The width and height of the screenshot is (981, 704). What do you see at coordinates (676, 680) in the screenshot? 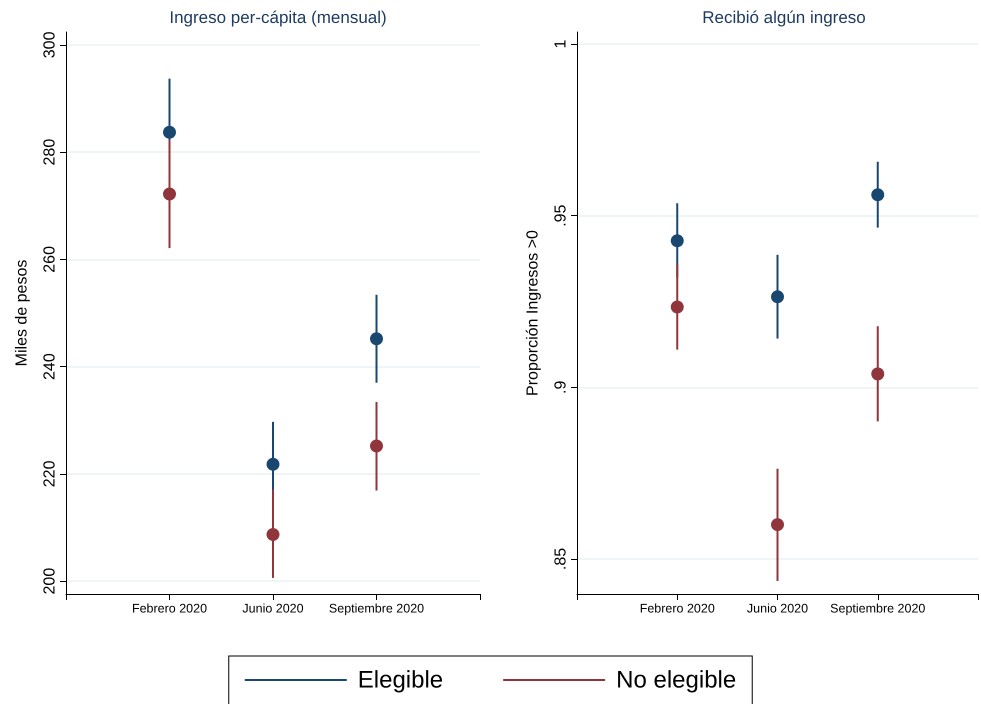
I see `legend-label: No elegible` at bounding box center [676, 680].